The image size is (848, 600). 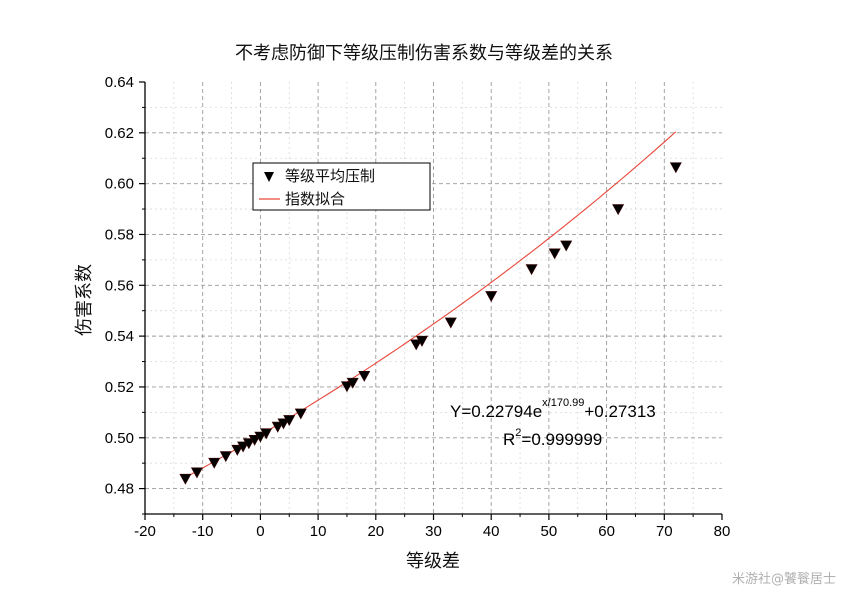 What do you see at coordinates (606, 531) in the screenshot?
I see `x-tick-label: 60` at bounding box center [606, 531].